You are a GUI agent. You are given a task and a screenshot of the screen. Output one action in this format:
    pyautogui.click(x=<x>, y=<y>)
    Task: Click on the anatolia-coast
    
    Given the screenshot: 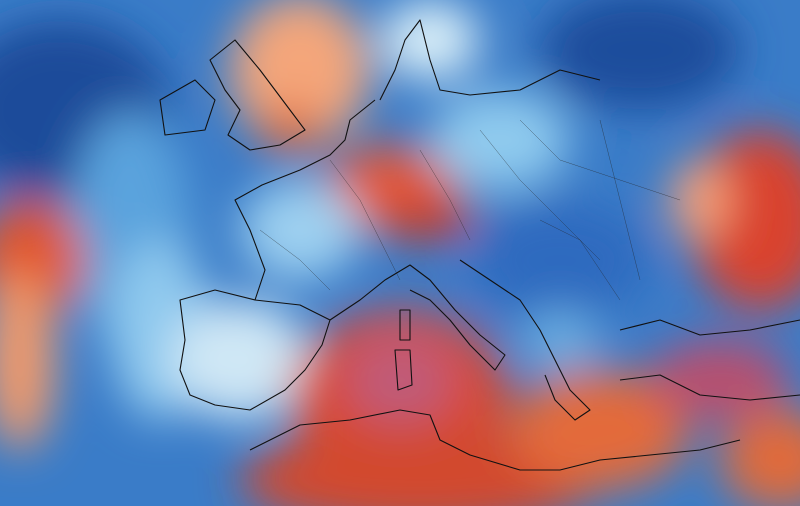 What is the action you would take?
    pyautogui.click(x=709, y=387)
    